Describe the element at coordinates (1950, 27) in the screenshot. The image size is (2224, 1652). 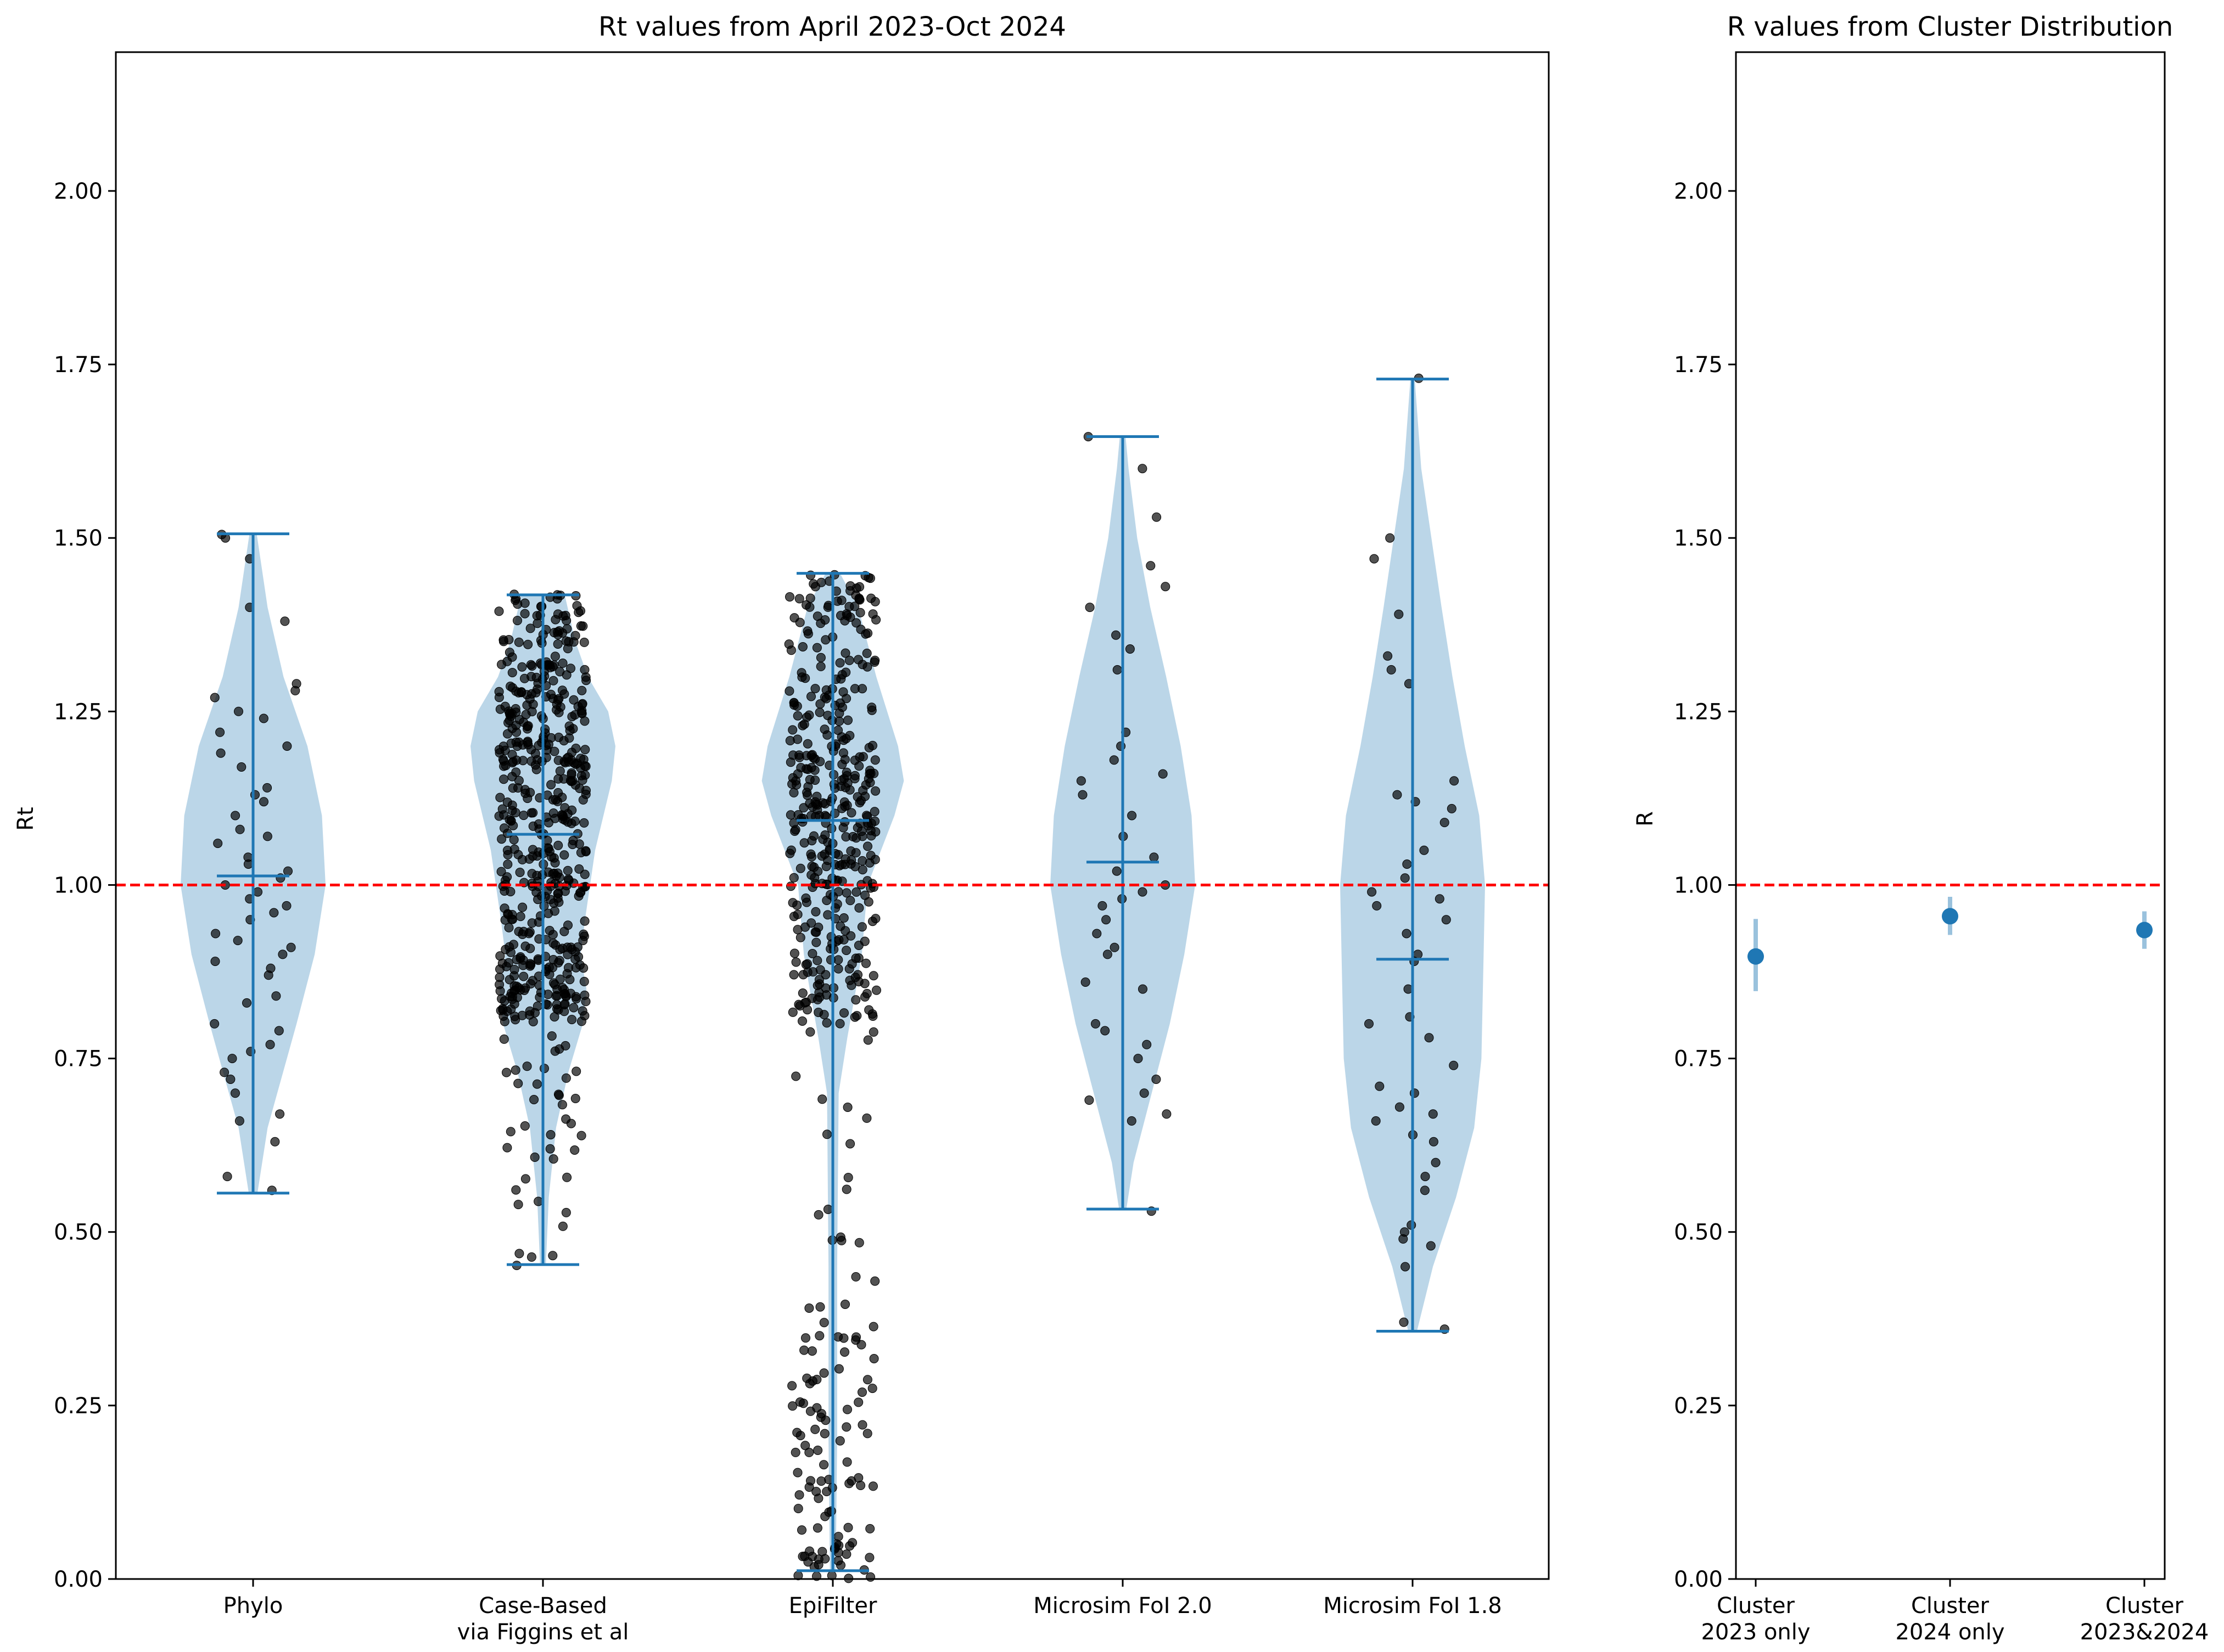
I see `r-chart-title: R values from Cluster Distribution` at that location.